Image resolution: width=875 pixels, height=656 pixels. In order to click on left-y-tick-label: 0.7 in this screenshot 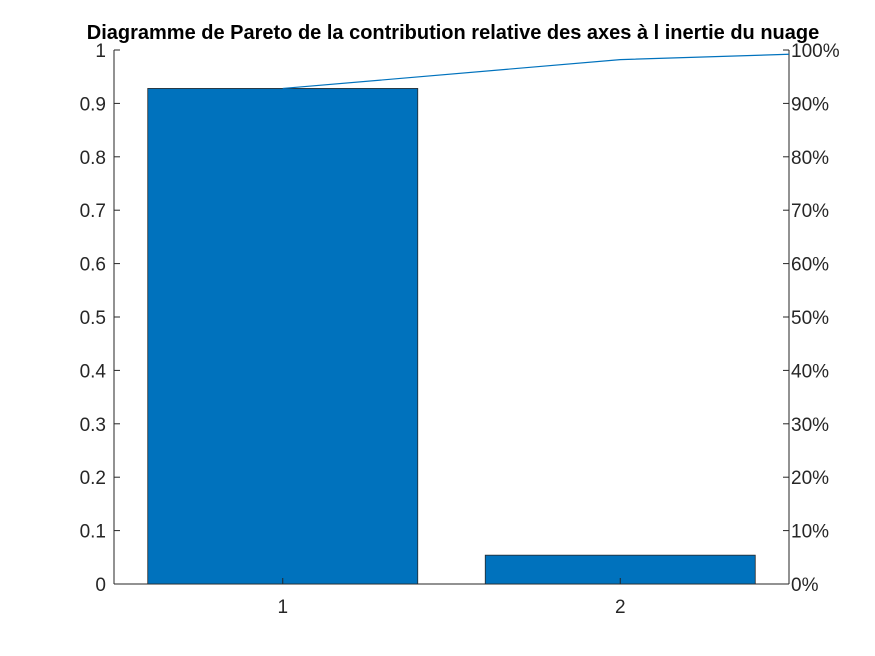, I will do `click(93, 211)`.